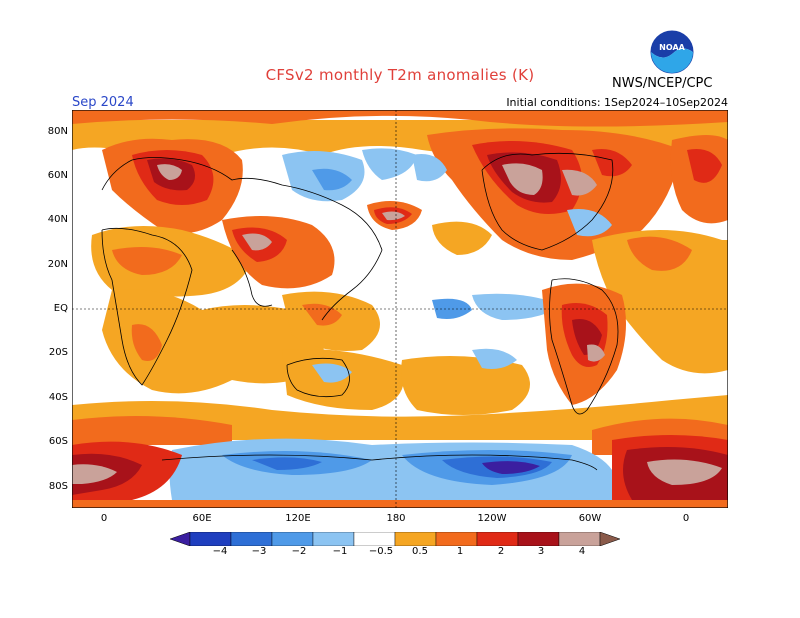 The height and width of the screenshot is (618, 800). Describe the element at coordinates (460, 551) in the screenshot. I see `colorbar-label: 1` at that location.